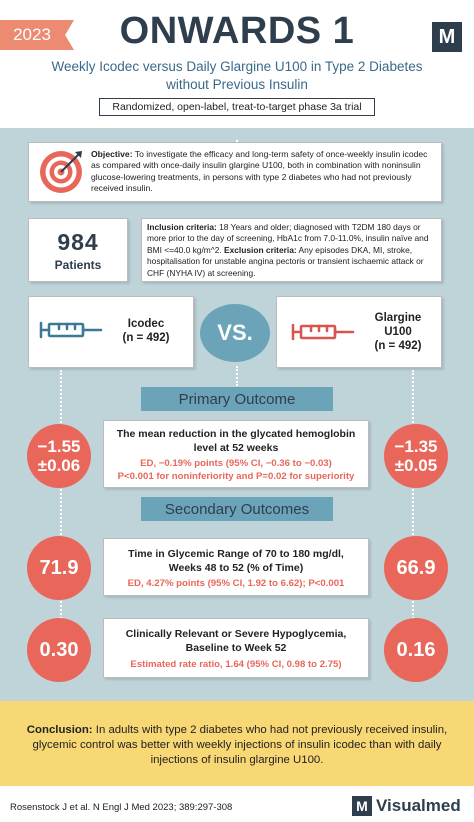 The width and height of the screenshot is (474, 822). Describe the element at coordinates (237, 84) in the screenshot. I see `subtitle-line: without Previous Insulin` at that location.